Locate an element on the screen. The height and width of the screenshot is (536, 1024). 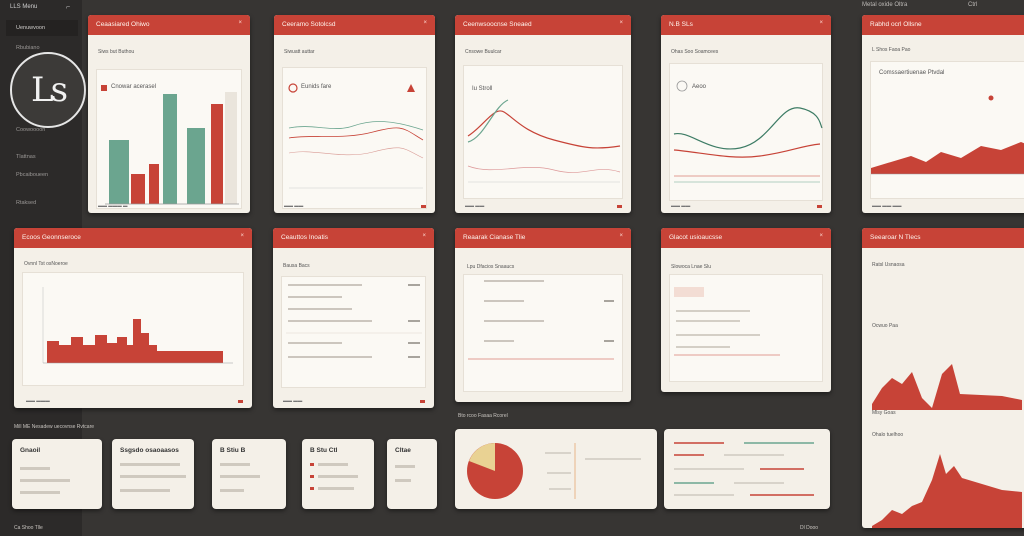
table-panel is located at coordinates (746, 328).